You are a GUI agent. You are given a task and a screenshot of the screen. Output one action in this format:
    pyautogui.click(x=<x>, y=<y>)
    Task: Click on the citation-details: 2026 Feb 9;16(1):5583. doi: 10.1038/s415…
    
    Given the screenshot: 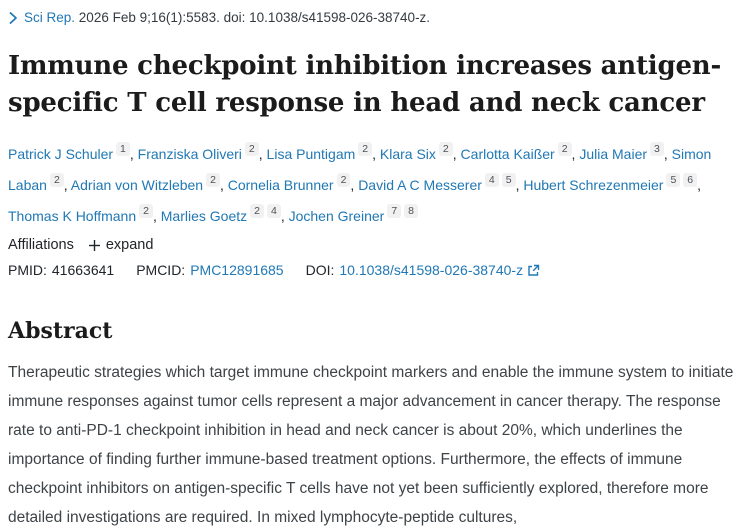 What is the action you would take?
    pyautogui.click(x=254, y=17)
    